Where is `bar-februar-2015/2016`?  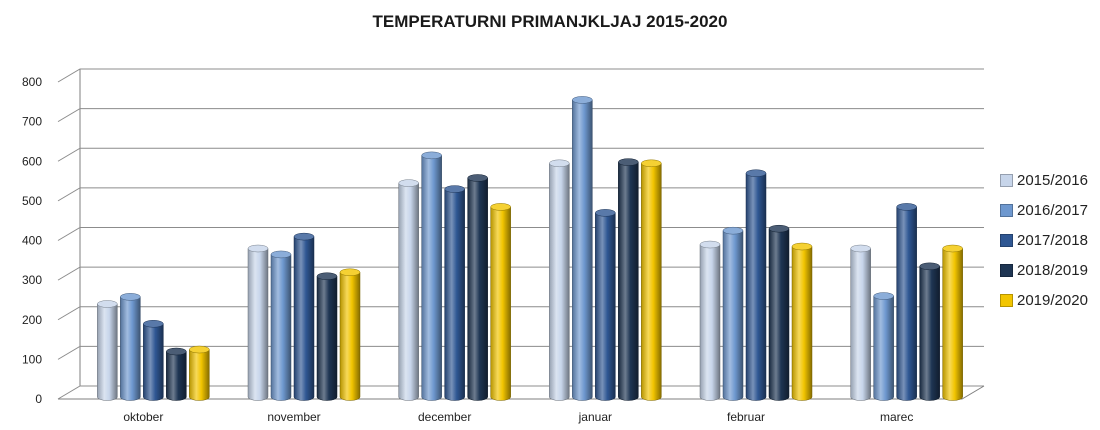
bar-februar-2015/2016 is located at coordinates (710, 322).